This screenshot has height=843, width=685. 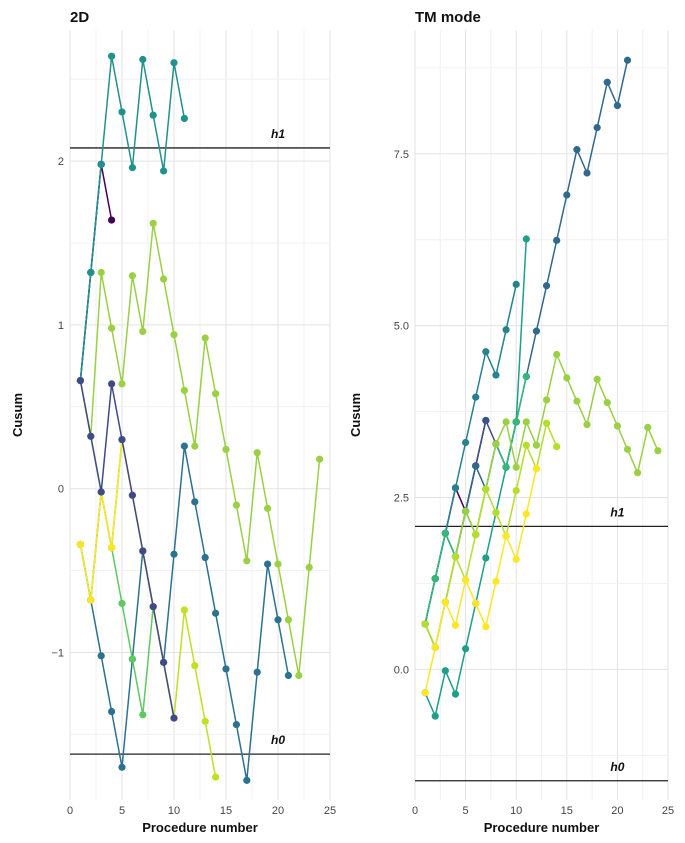 I want to click on y-tick-label: −1, so click(x=57, y=654).